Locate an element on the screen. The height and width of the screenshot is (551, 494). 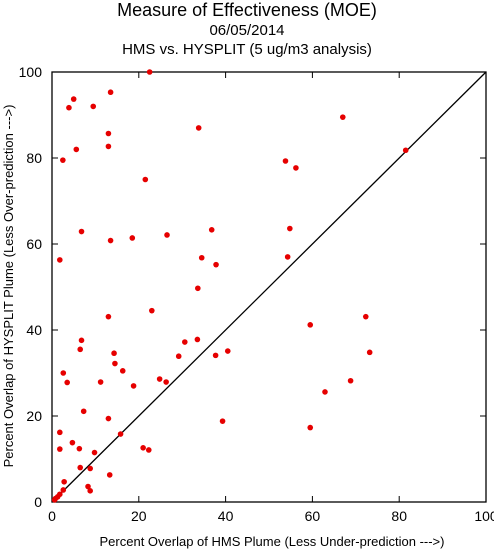
y-tick-label: 100 is located at coordinates (31, 72).